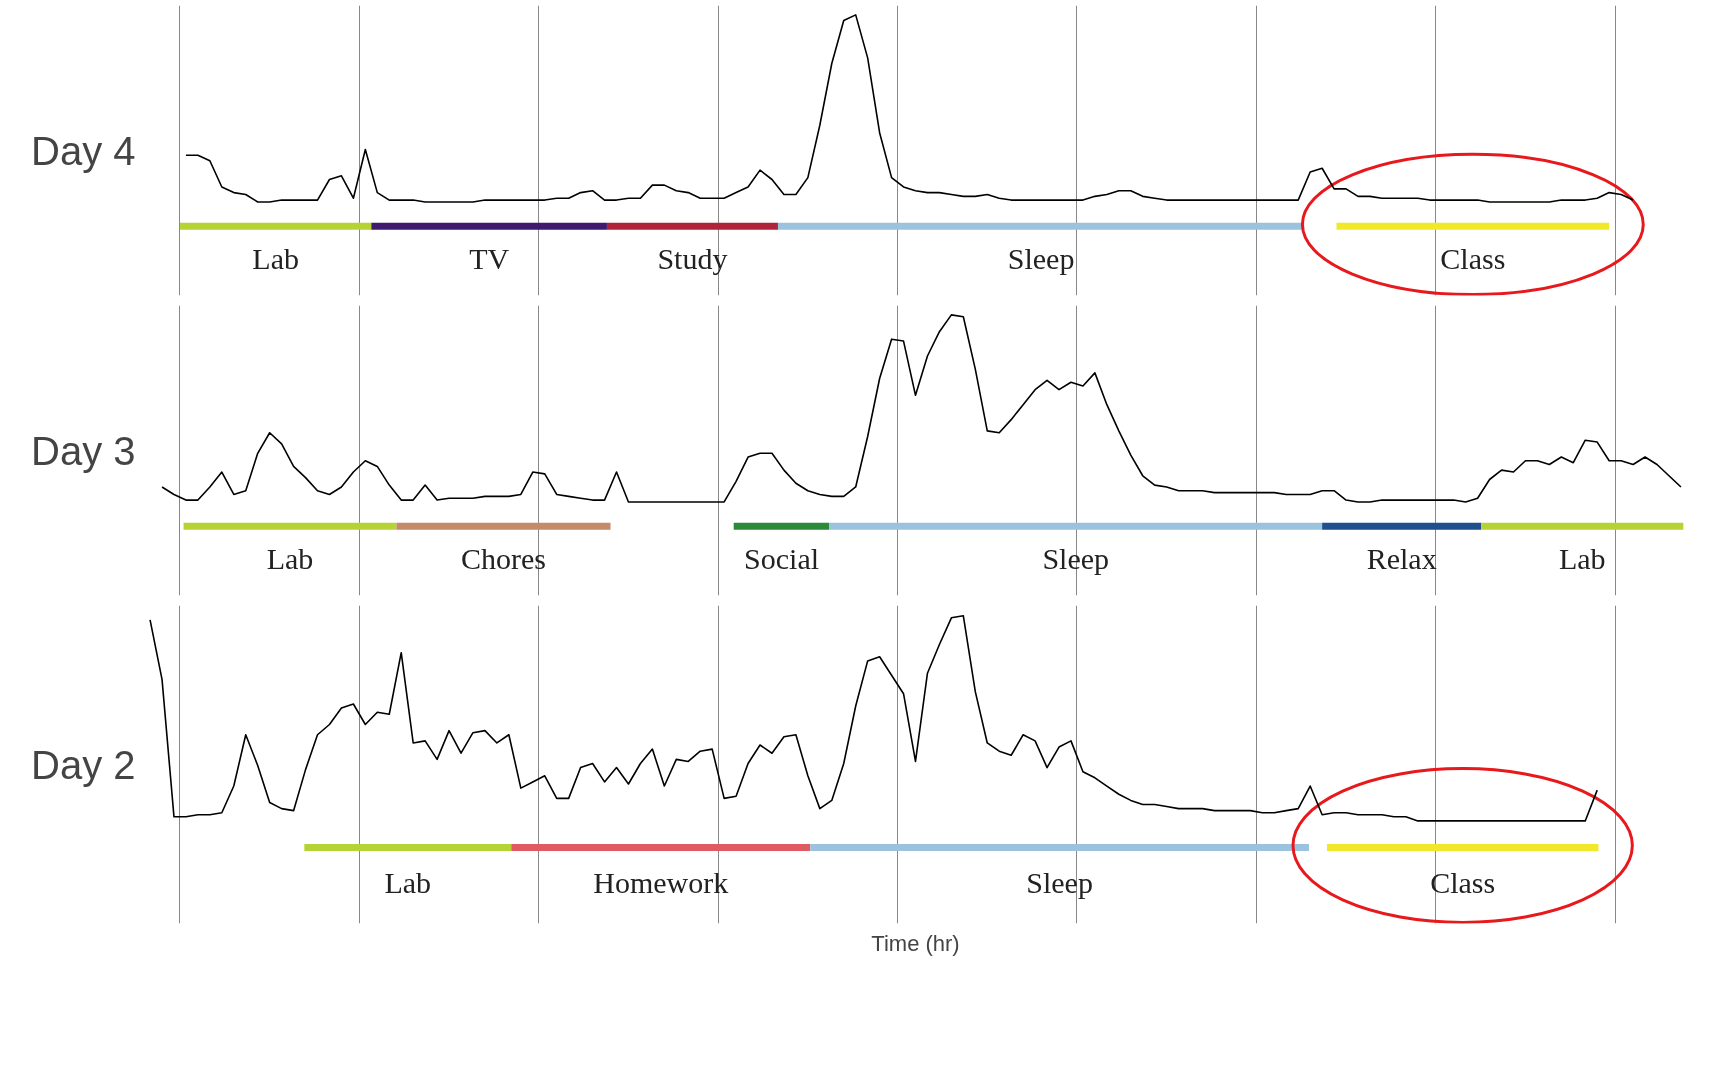 Image resolution: width=1724 pixels, height=1073 pixels. What do you see at coordinates (83, 764) in the screenshot?
I see `y-axis-title: Day 2` at bounding box center [83, 764].